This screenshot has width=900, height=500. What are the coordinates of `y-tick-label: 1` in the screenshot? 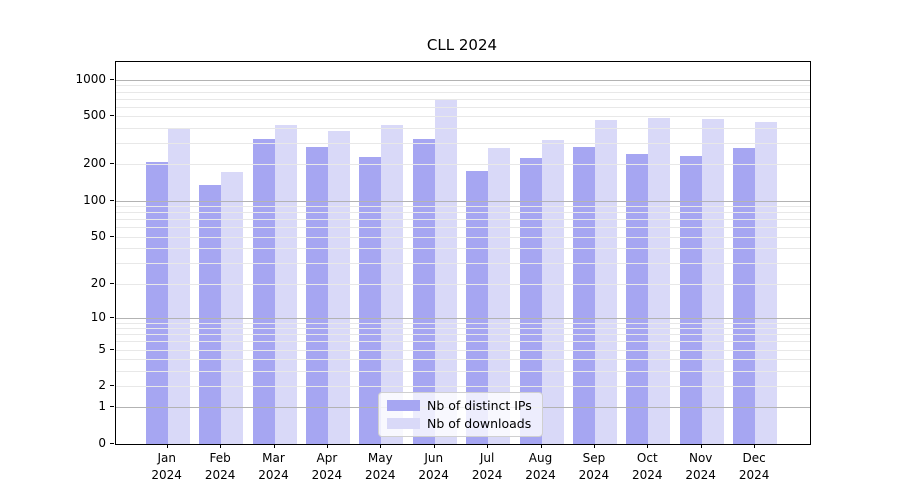 It's located at (102, 406).